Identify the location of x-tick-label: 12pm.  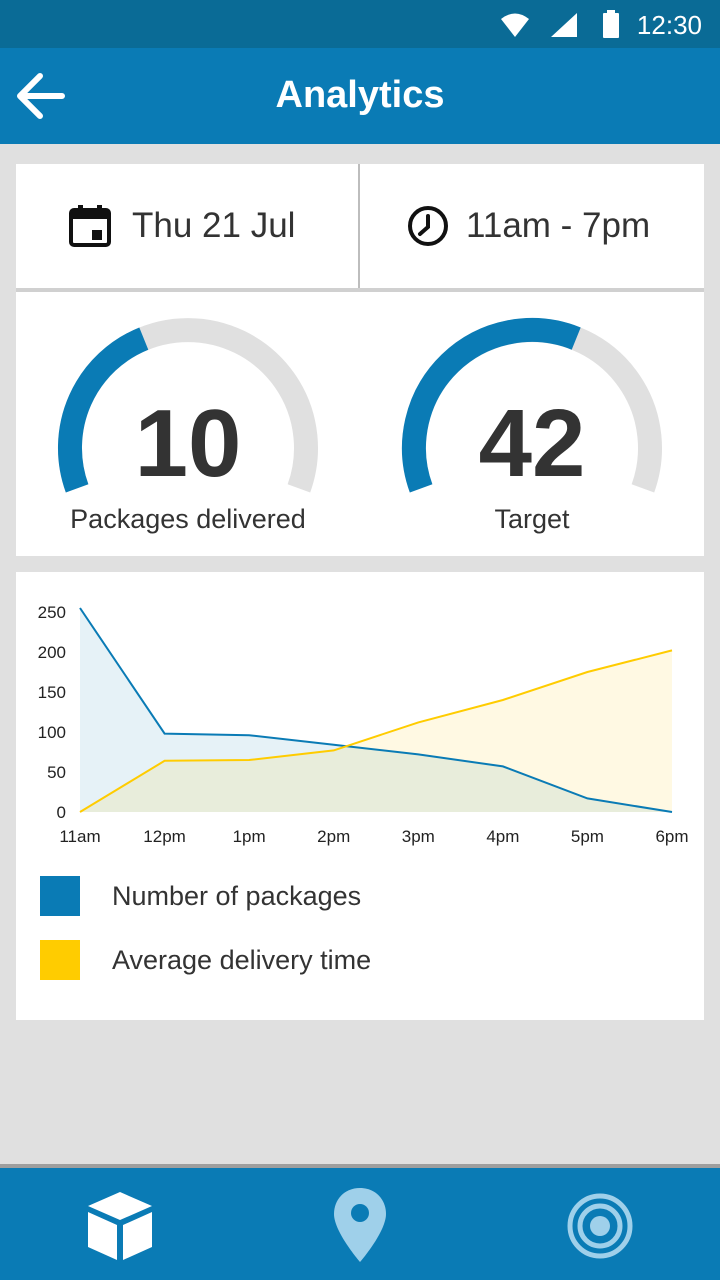
(164, 836).